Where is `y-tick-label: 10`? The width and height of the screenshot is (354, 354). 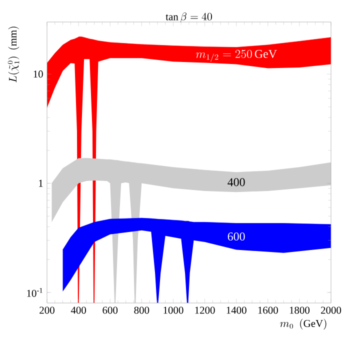
y-tick-label: 10 is located at coordinates (38, 74).